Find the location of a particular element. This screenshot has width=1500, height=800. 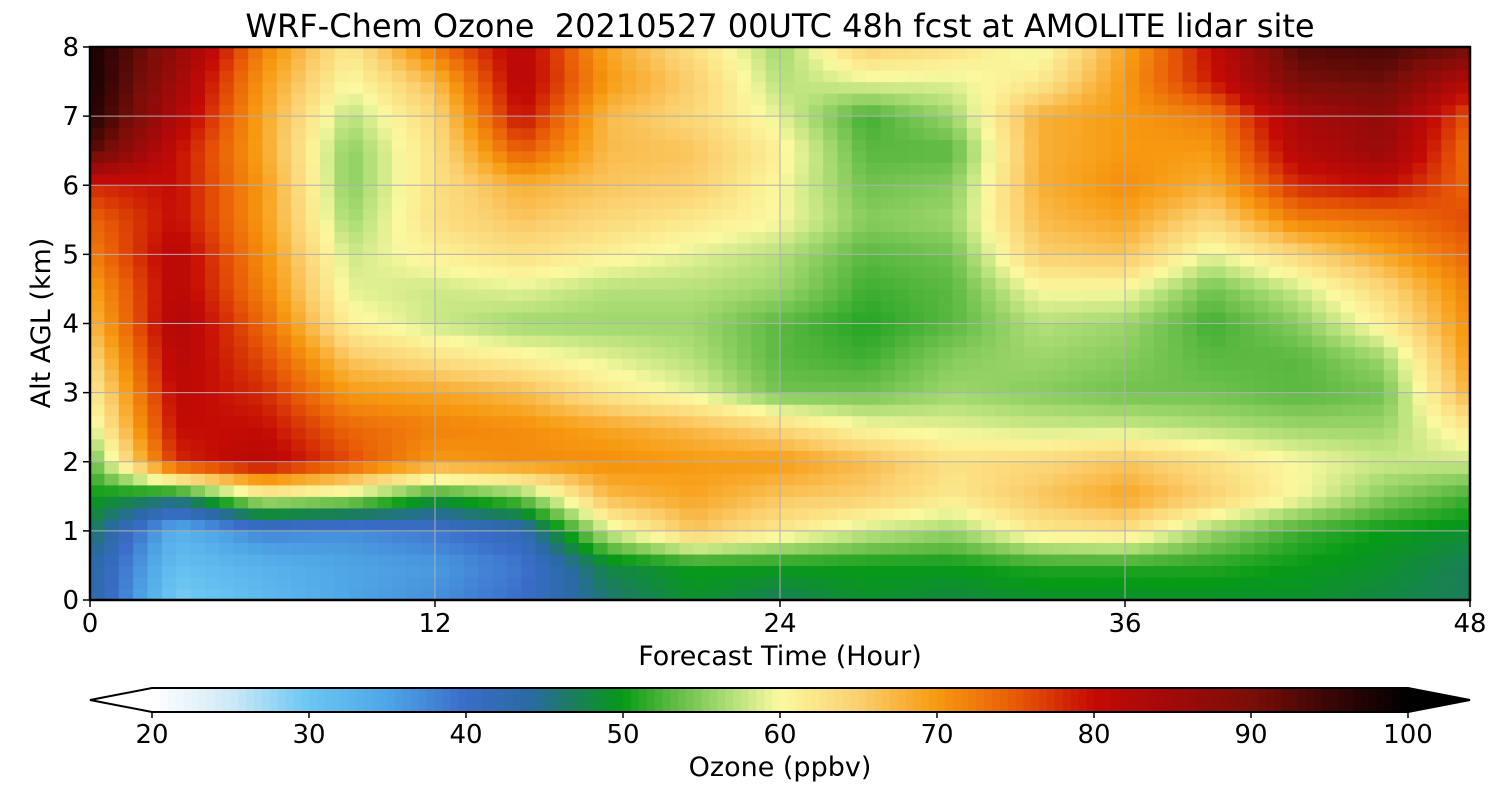

y-tick-label: 5 is located at coordinates (70, 255).